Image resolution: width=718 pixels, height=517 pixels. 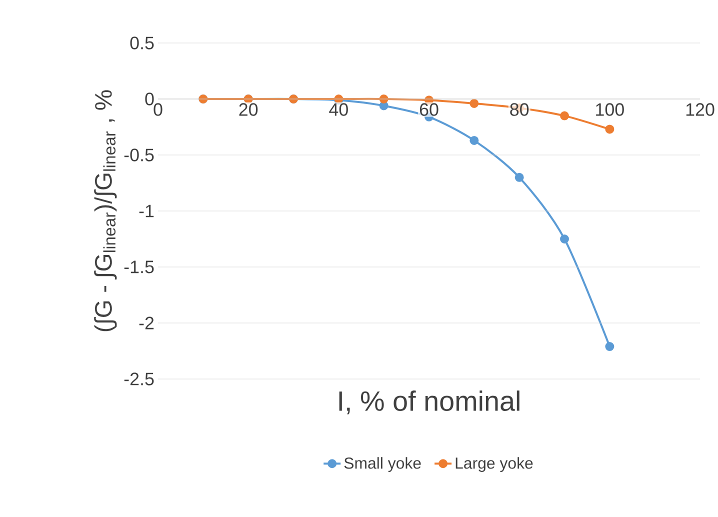 What do you see at coordinates (149, 99) in the screenshot?
I see `y-tick-label: 0` at bounding box center [149, 99].